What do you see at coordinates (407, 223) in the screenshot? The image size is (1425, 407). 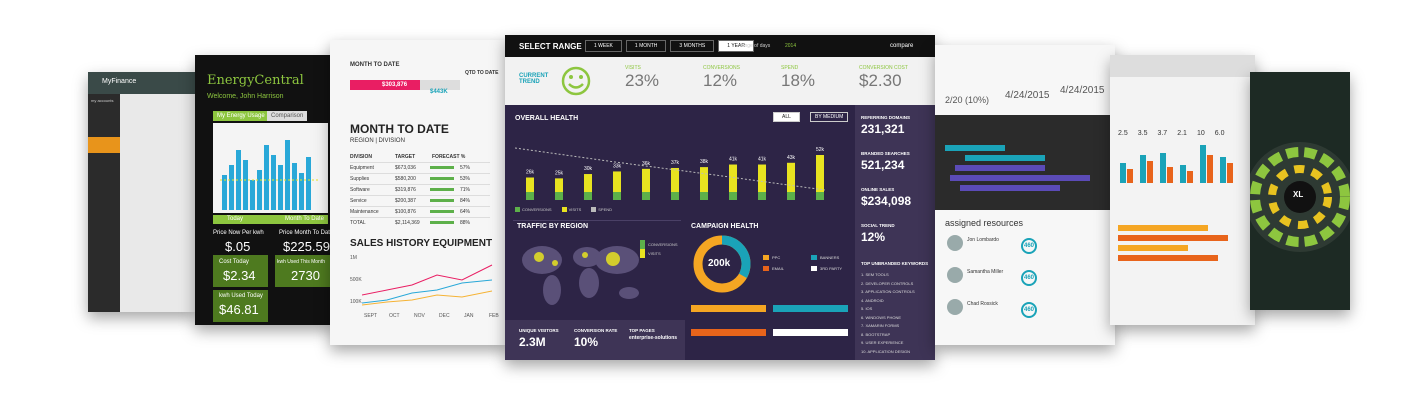 I see `cell: $2,114,369` at bounding box center [407, 223].